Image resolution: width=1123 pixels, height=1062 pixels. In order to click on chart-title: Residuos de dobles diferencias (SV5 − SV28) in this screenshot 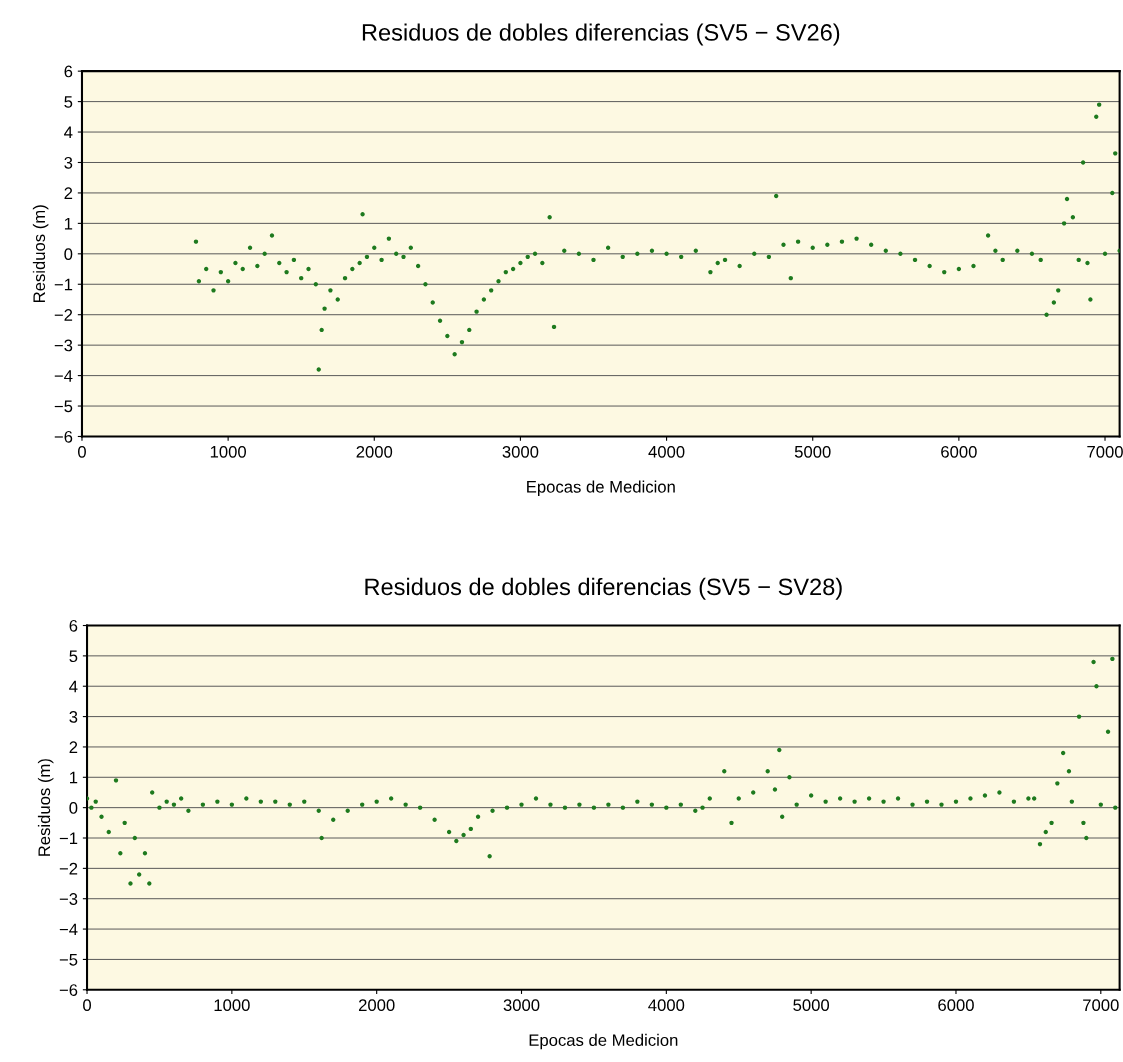, I will do `click(603, 588)`.